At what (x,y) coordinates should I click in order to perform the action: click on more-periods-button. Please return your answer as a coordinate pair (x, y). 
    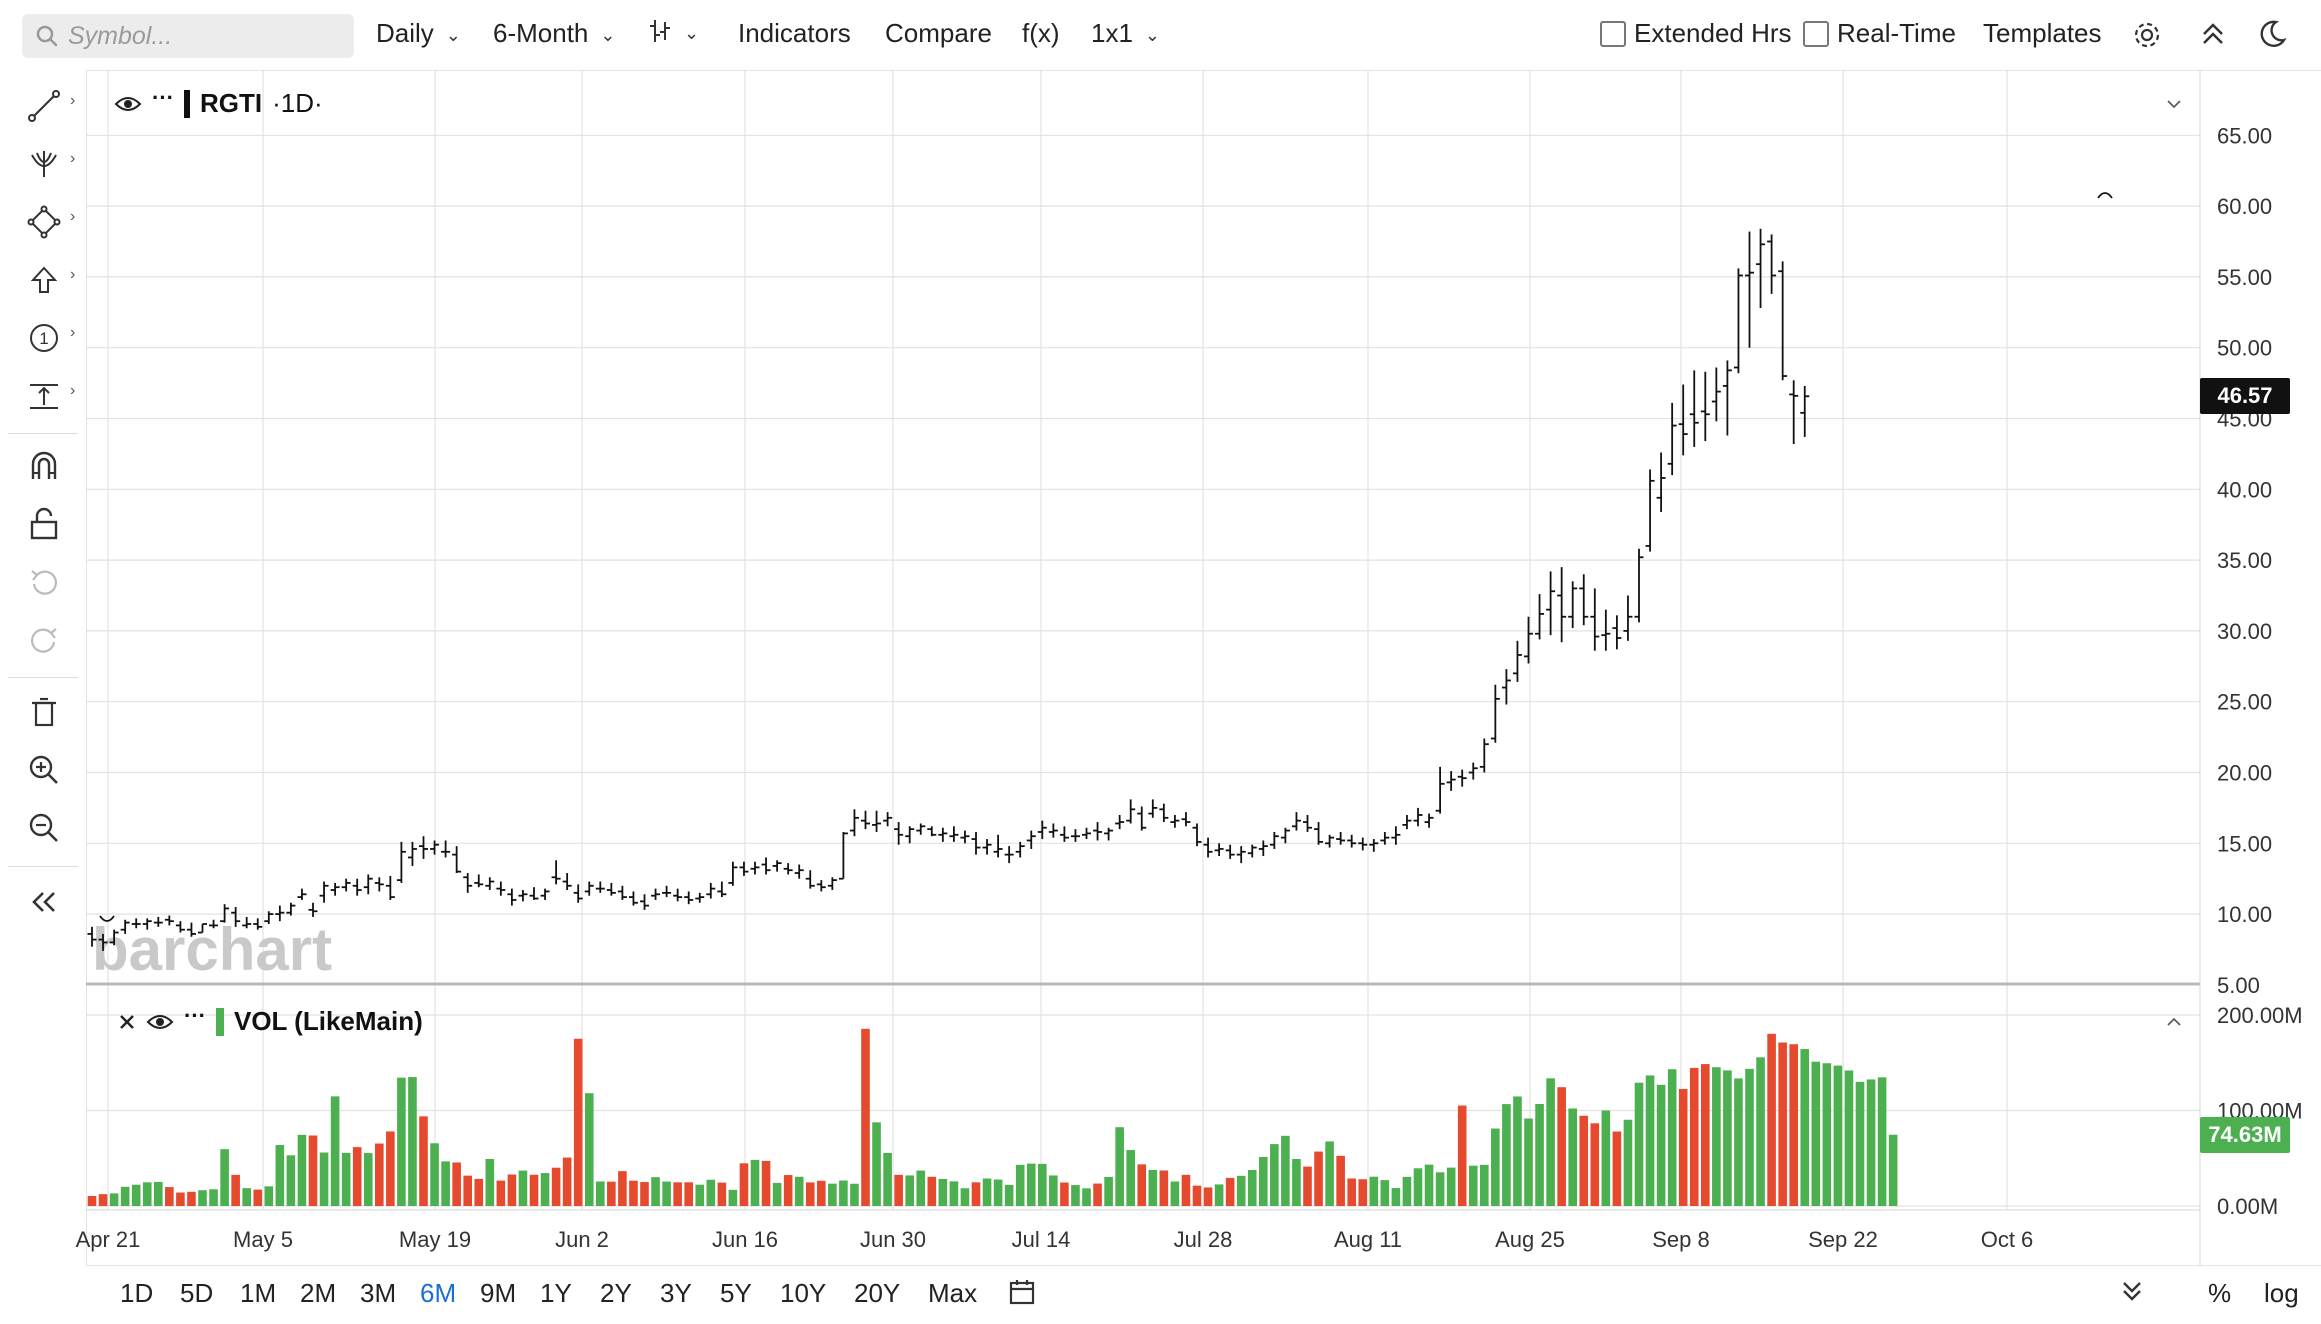
    Looking at the image, I should click on (2132, 1293).